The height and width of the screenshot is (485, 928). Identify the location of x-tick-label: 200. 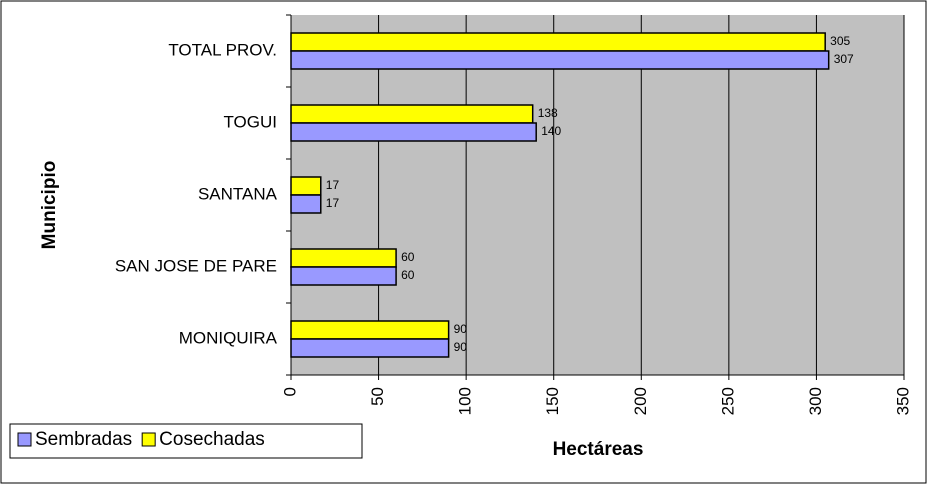
(640, 401).